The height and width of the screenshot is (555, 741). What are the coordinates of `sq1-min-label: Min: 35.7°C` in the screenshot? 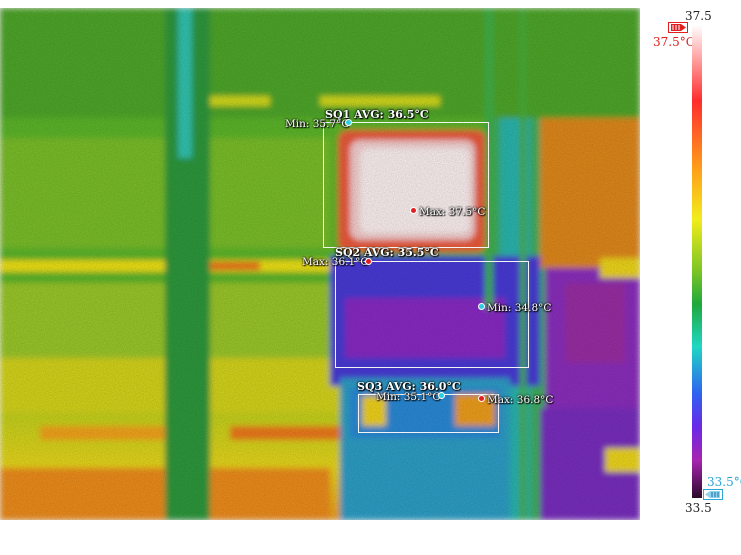 It's located at (317, 124).